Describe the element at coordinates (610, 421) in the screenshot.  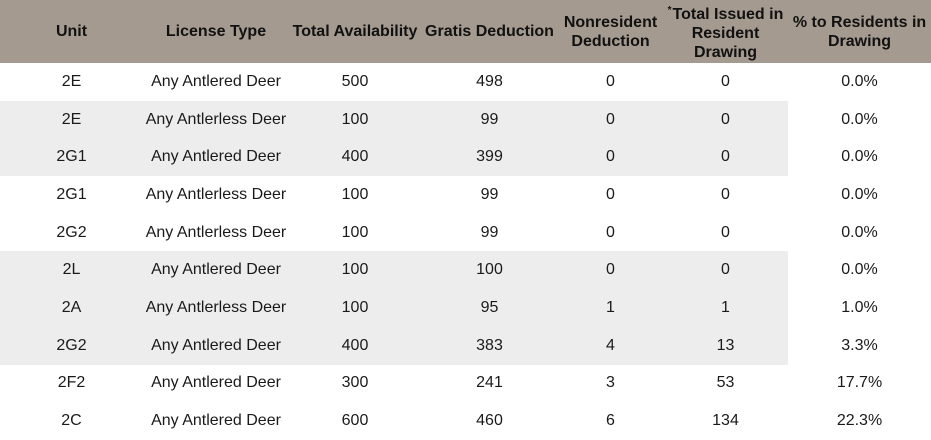
I see `cell-nonresident-deduction: 6` at that location.